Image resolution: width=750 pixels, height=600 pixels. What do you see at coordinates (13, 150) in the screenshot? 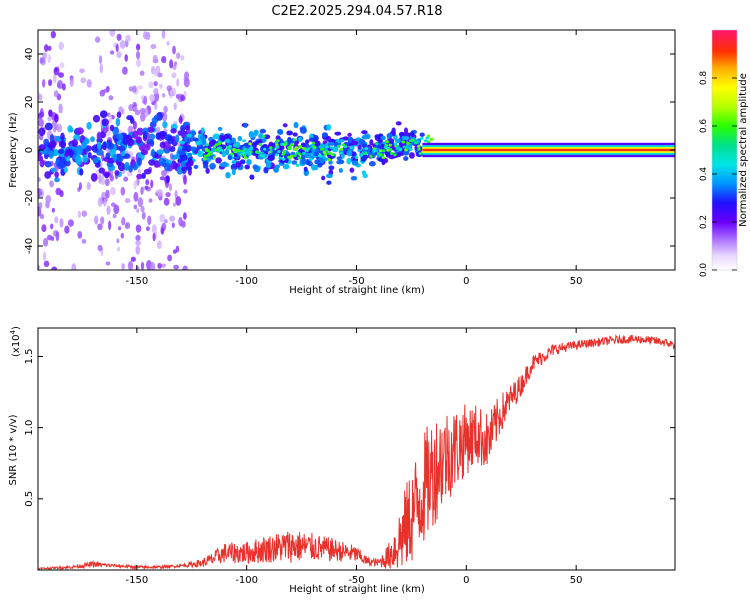
I see `spectrogram-y-label: Frequency (Hz)` at bounding box center [13, 150].